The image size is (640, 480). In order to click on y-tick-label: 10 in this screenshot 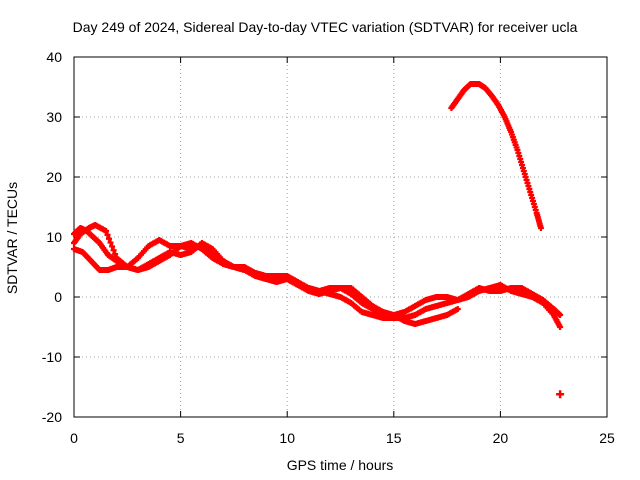, I will do `click(54, 237)`.